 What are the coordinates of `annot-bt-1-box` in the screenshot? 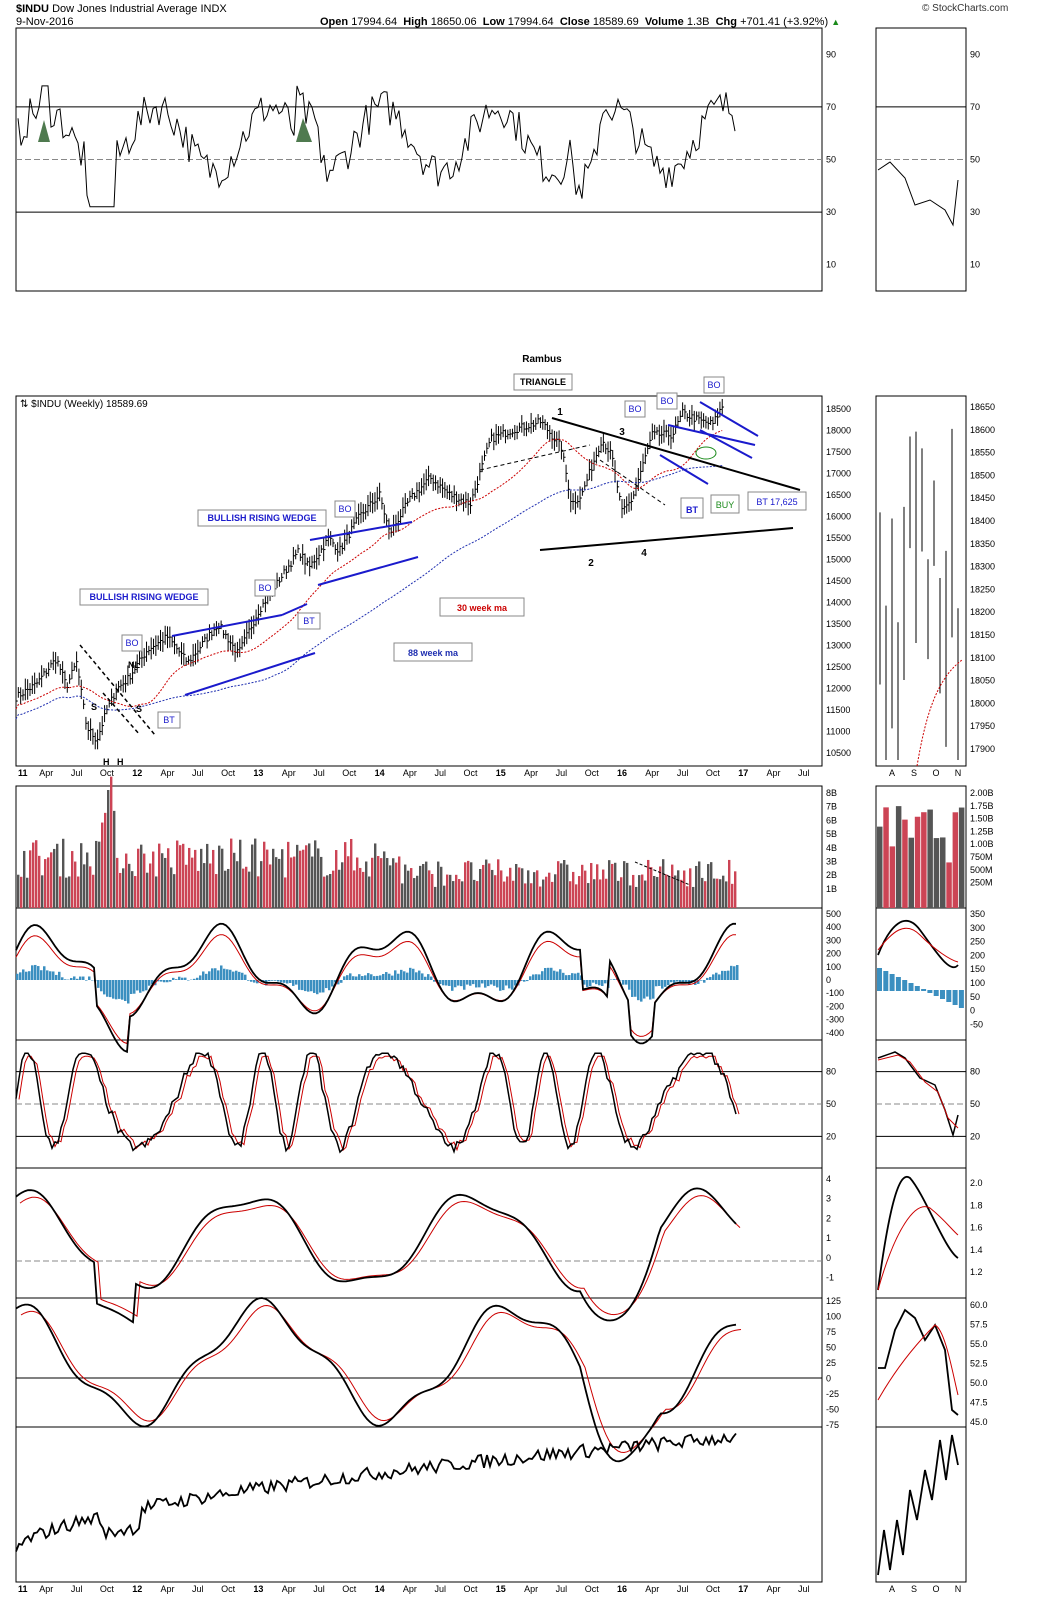 It's located at (169, 720).